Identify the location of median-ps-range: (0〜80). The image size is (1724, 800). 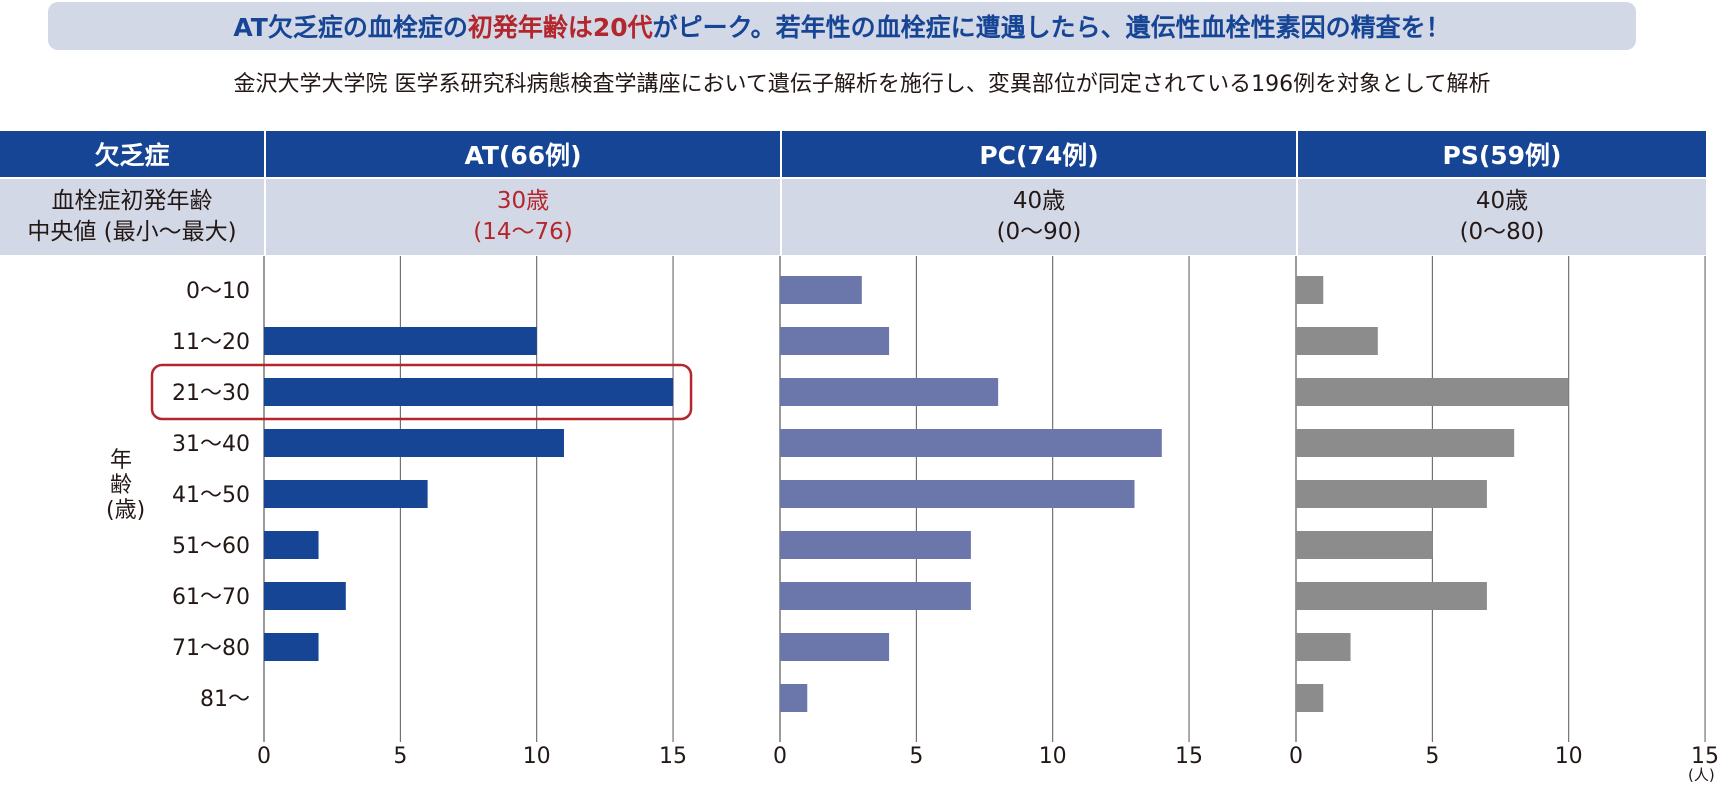
(1502, 232).